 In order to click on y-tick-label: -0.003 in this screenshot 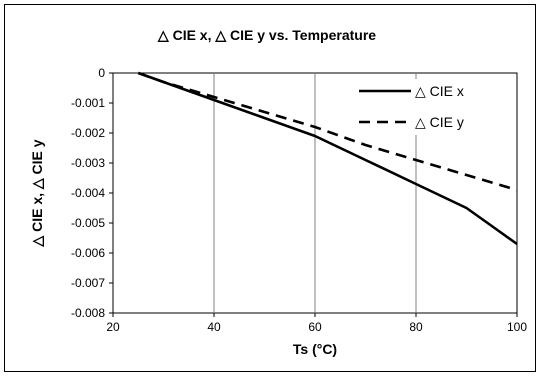, I will do `click(88, 163)`.